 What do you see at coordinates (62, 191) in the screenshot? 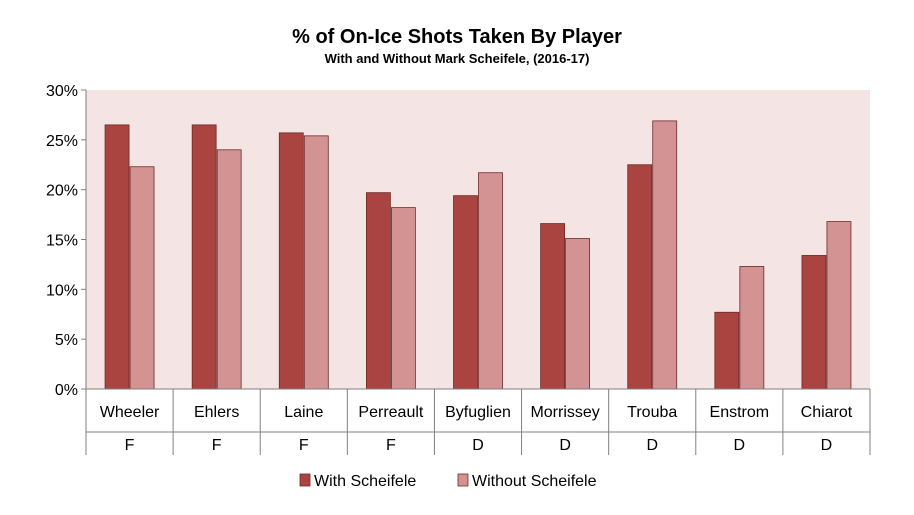
I see `y-tick-label: 20%` at bounding box center [62, 191].